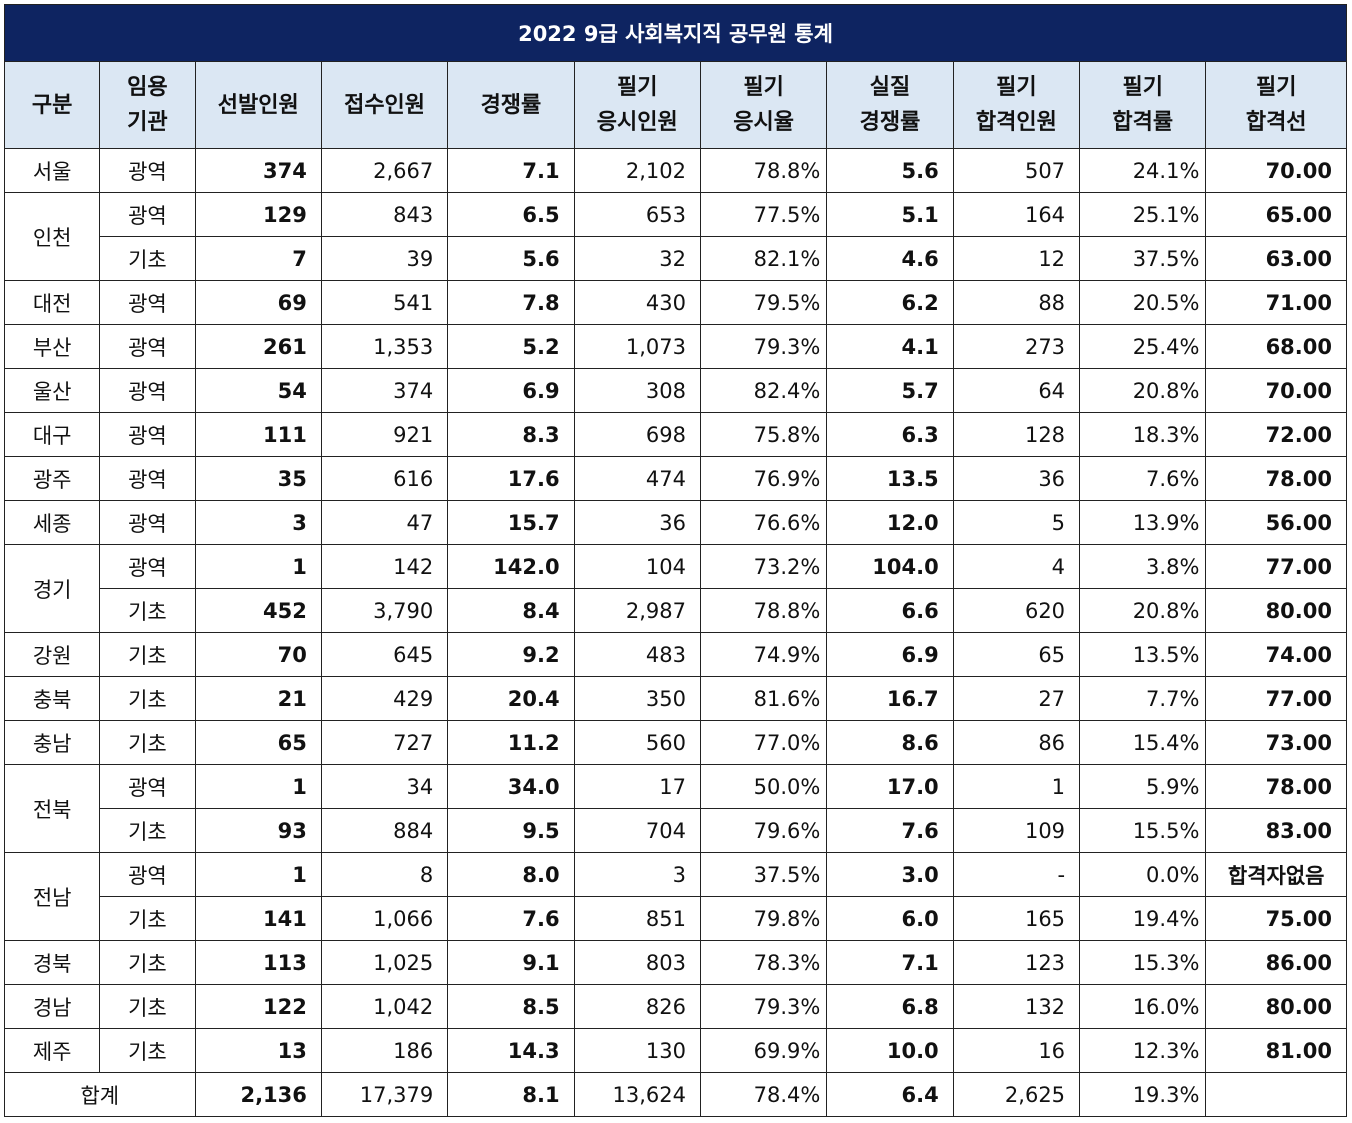  I want to click on cell-pass-line: 56.00, so click(1276, 522).